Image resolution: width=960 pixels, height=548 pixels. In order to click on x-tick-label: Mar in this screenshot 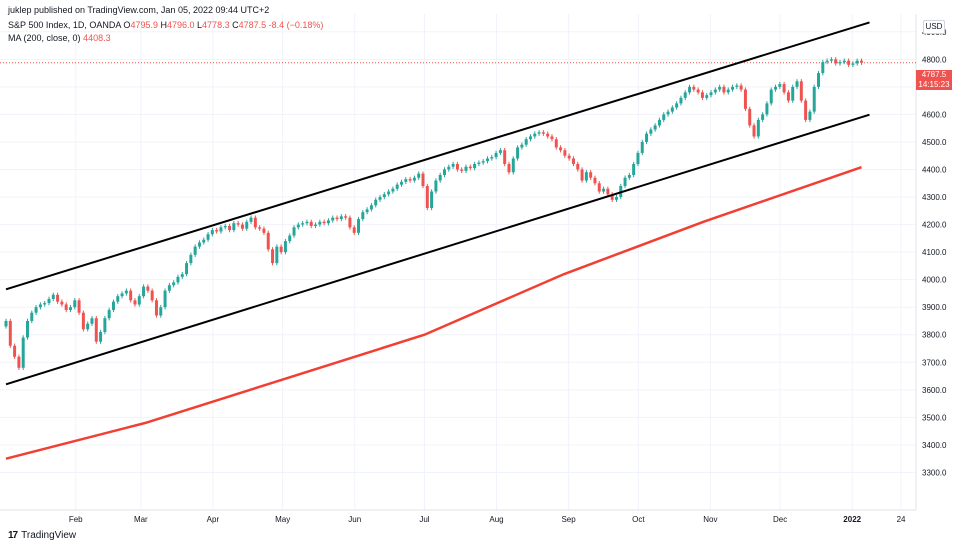, I will do `click(141, 519)`.